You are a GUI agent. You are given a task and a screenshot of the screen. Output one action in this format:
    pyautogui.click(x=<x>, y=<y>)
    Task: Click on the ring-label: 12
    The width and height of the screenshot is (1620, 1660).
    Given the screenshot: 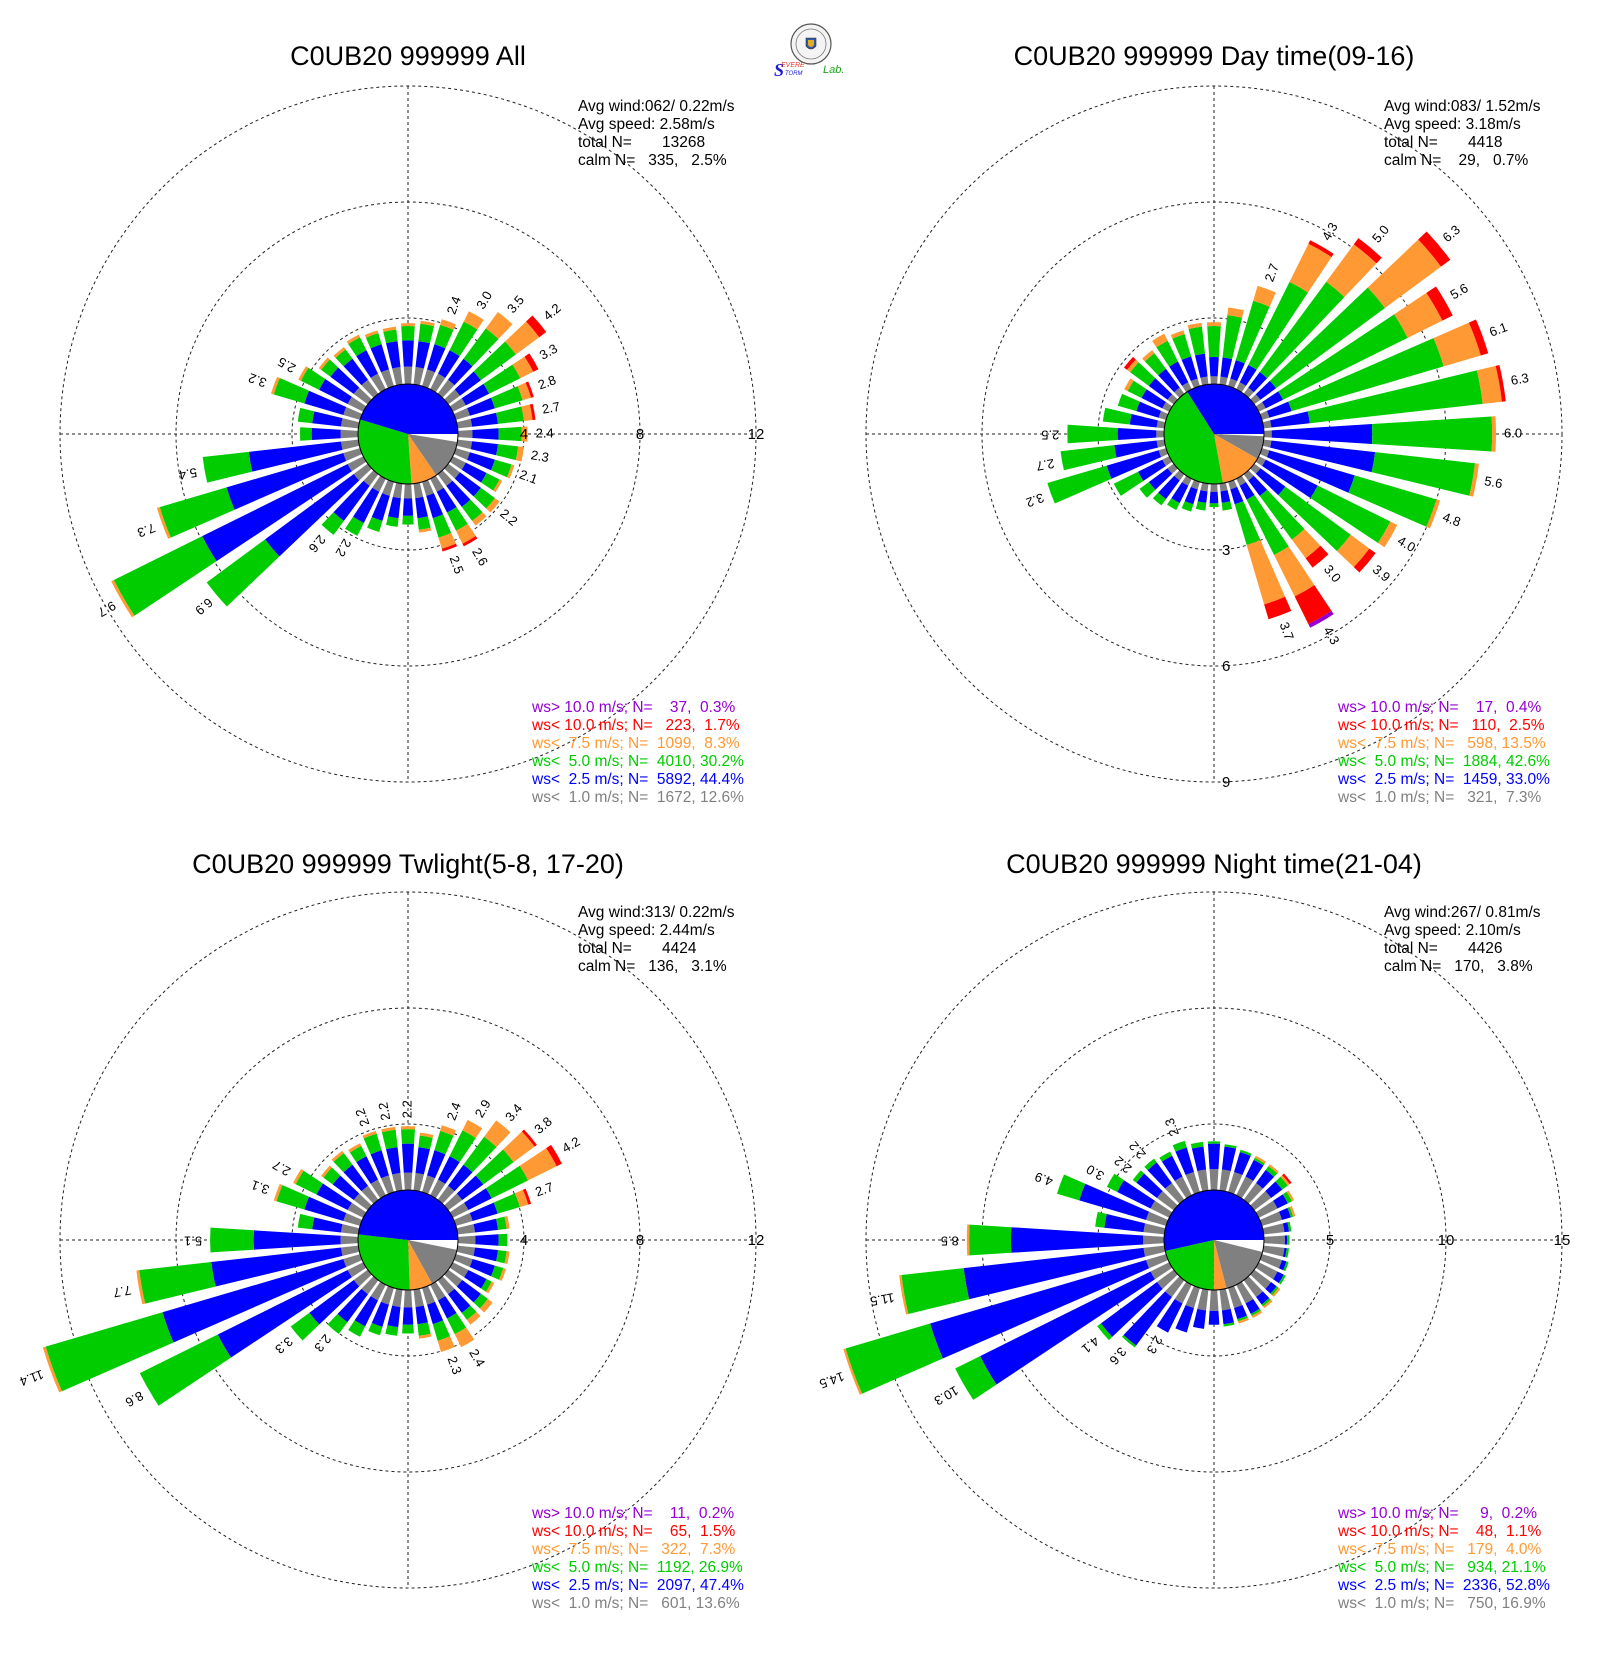 What is the action you would take?
    pyautogui.click(x=756, y=434)
    